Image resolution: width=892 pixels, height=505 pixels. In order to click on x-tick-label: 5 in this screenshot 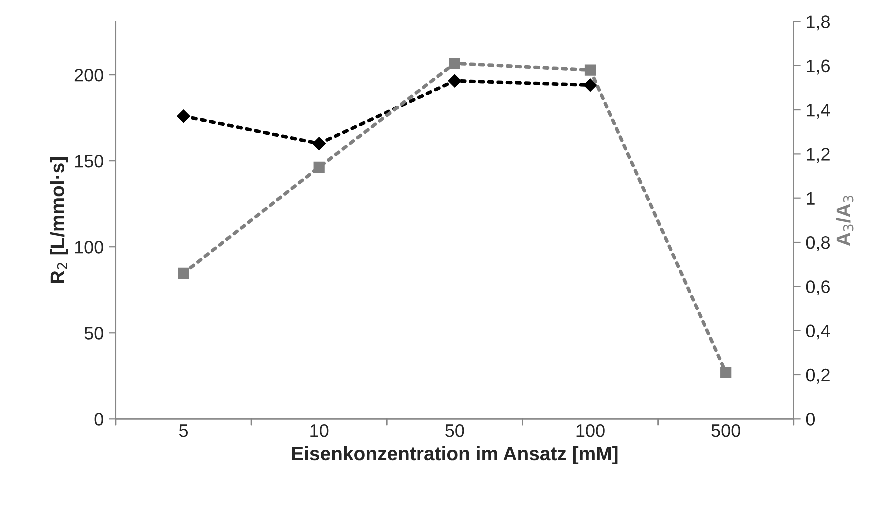, I will do `click(183, 431)`.